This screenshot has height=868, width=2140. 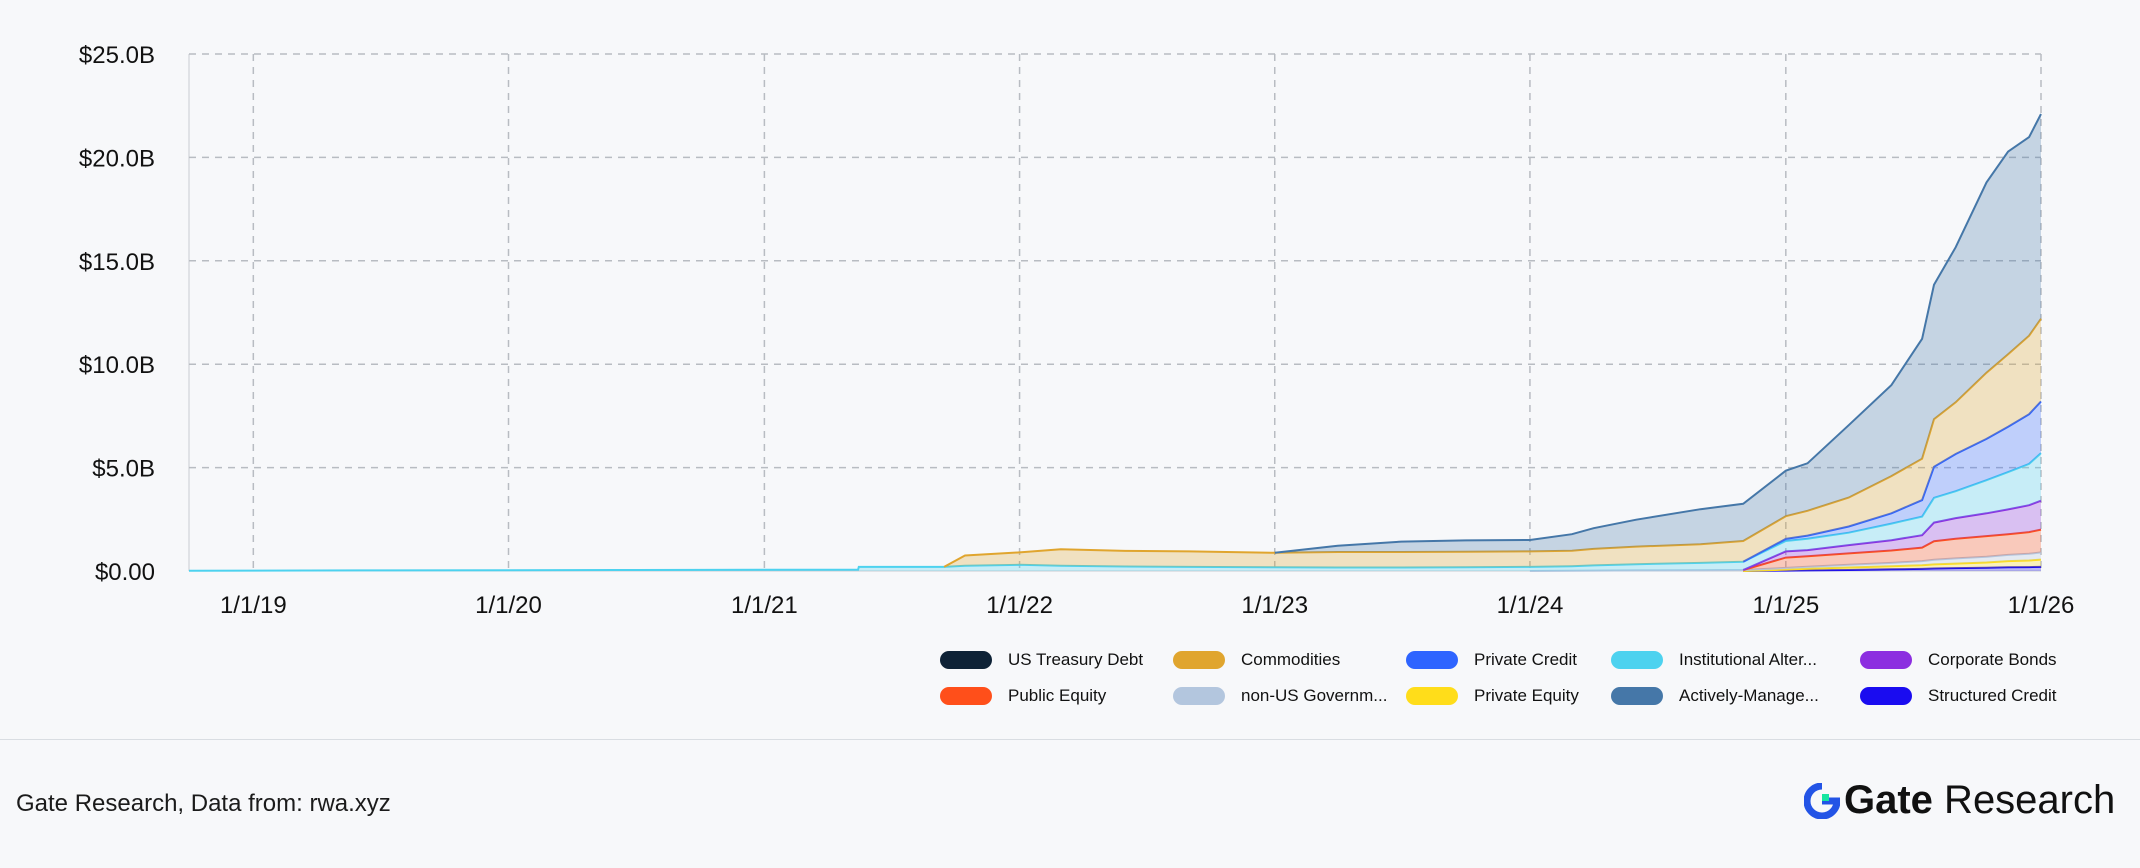 I want to click on line-institutional-alternative-funds, so click(x=1115, y=512).